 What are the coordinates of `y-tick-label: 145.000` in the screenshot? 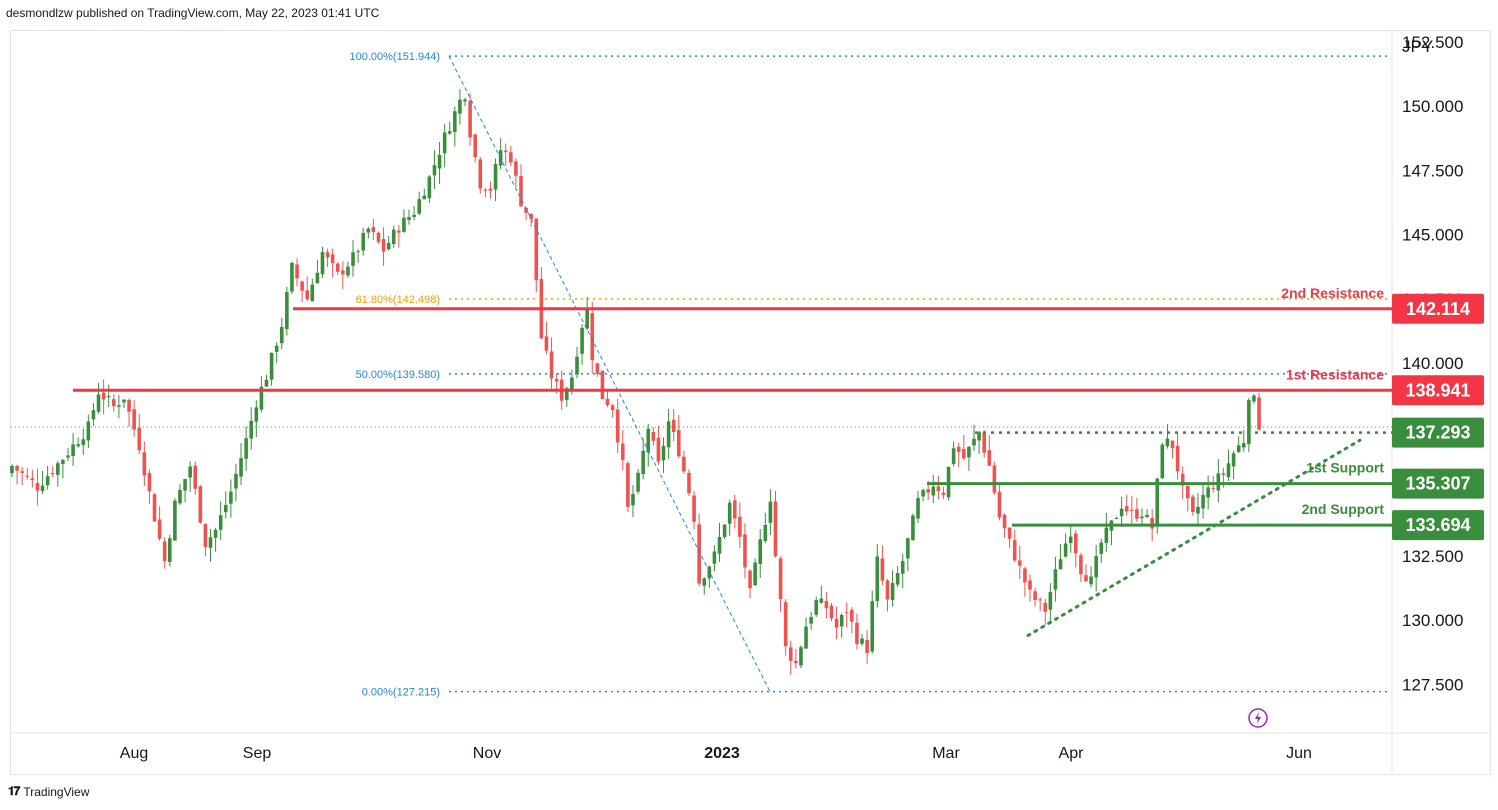 It's located at (1432, 235).